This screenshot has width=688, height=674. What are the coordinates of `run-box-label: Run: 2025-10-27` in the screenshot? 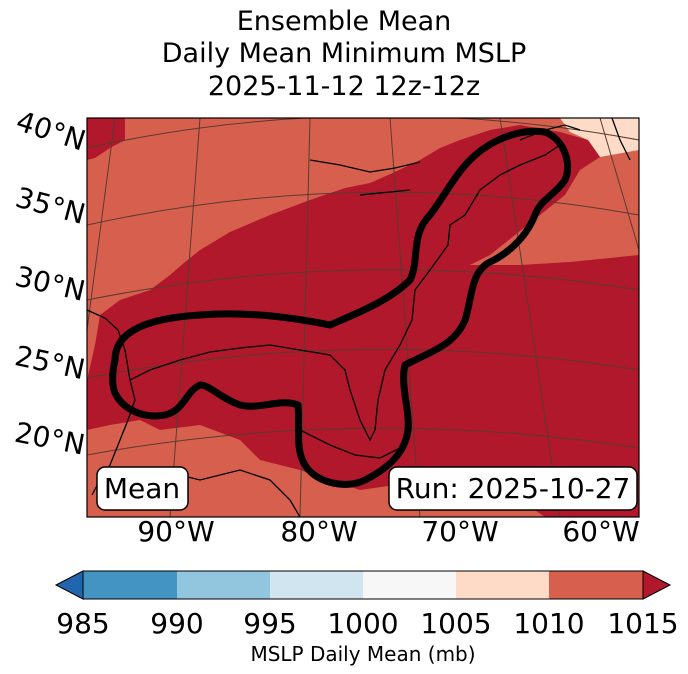 It's located at (513, 488).